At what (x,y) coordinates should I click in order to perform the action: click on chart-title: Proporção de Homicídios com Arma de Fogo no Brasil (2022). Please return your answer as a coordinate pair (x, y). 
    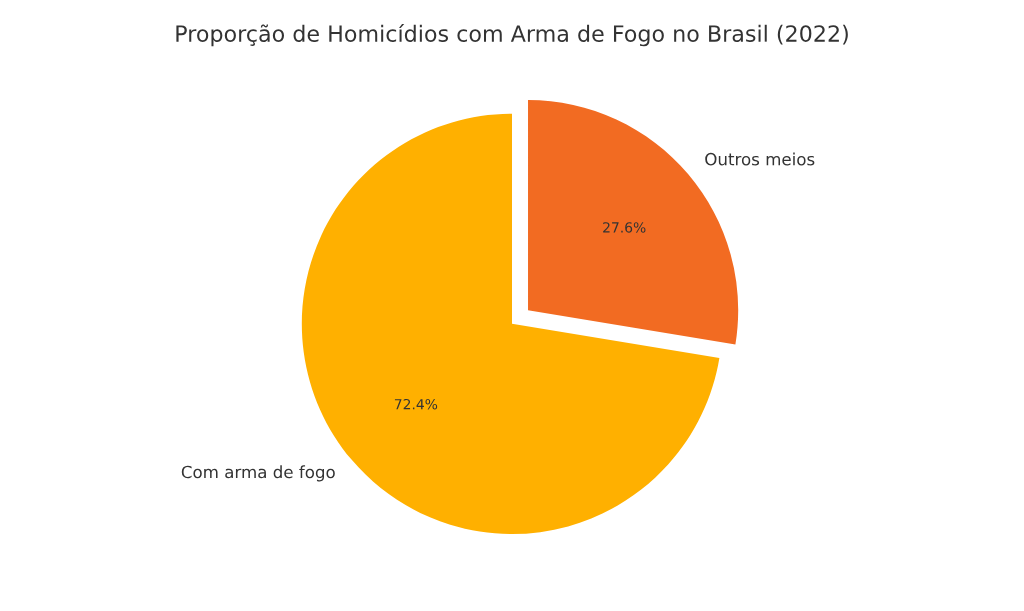
    Looking at the image, I should click on (512, 35).